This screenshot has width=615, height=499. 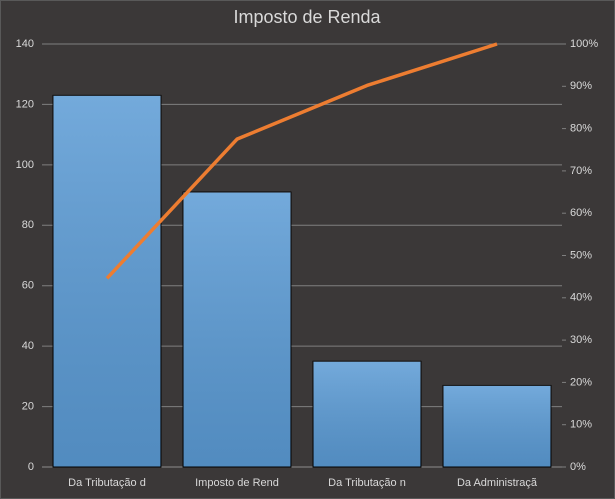 What do you see at coordinates (28, 346) in the screenshot?
I see `y-tick-label: 40` at bounding box center [28, 346].